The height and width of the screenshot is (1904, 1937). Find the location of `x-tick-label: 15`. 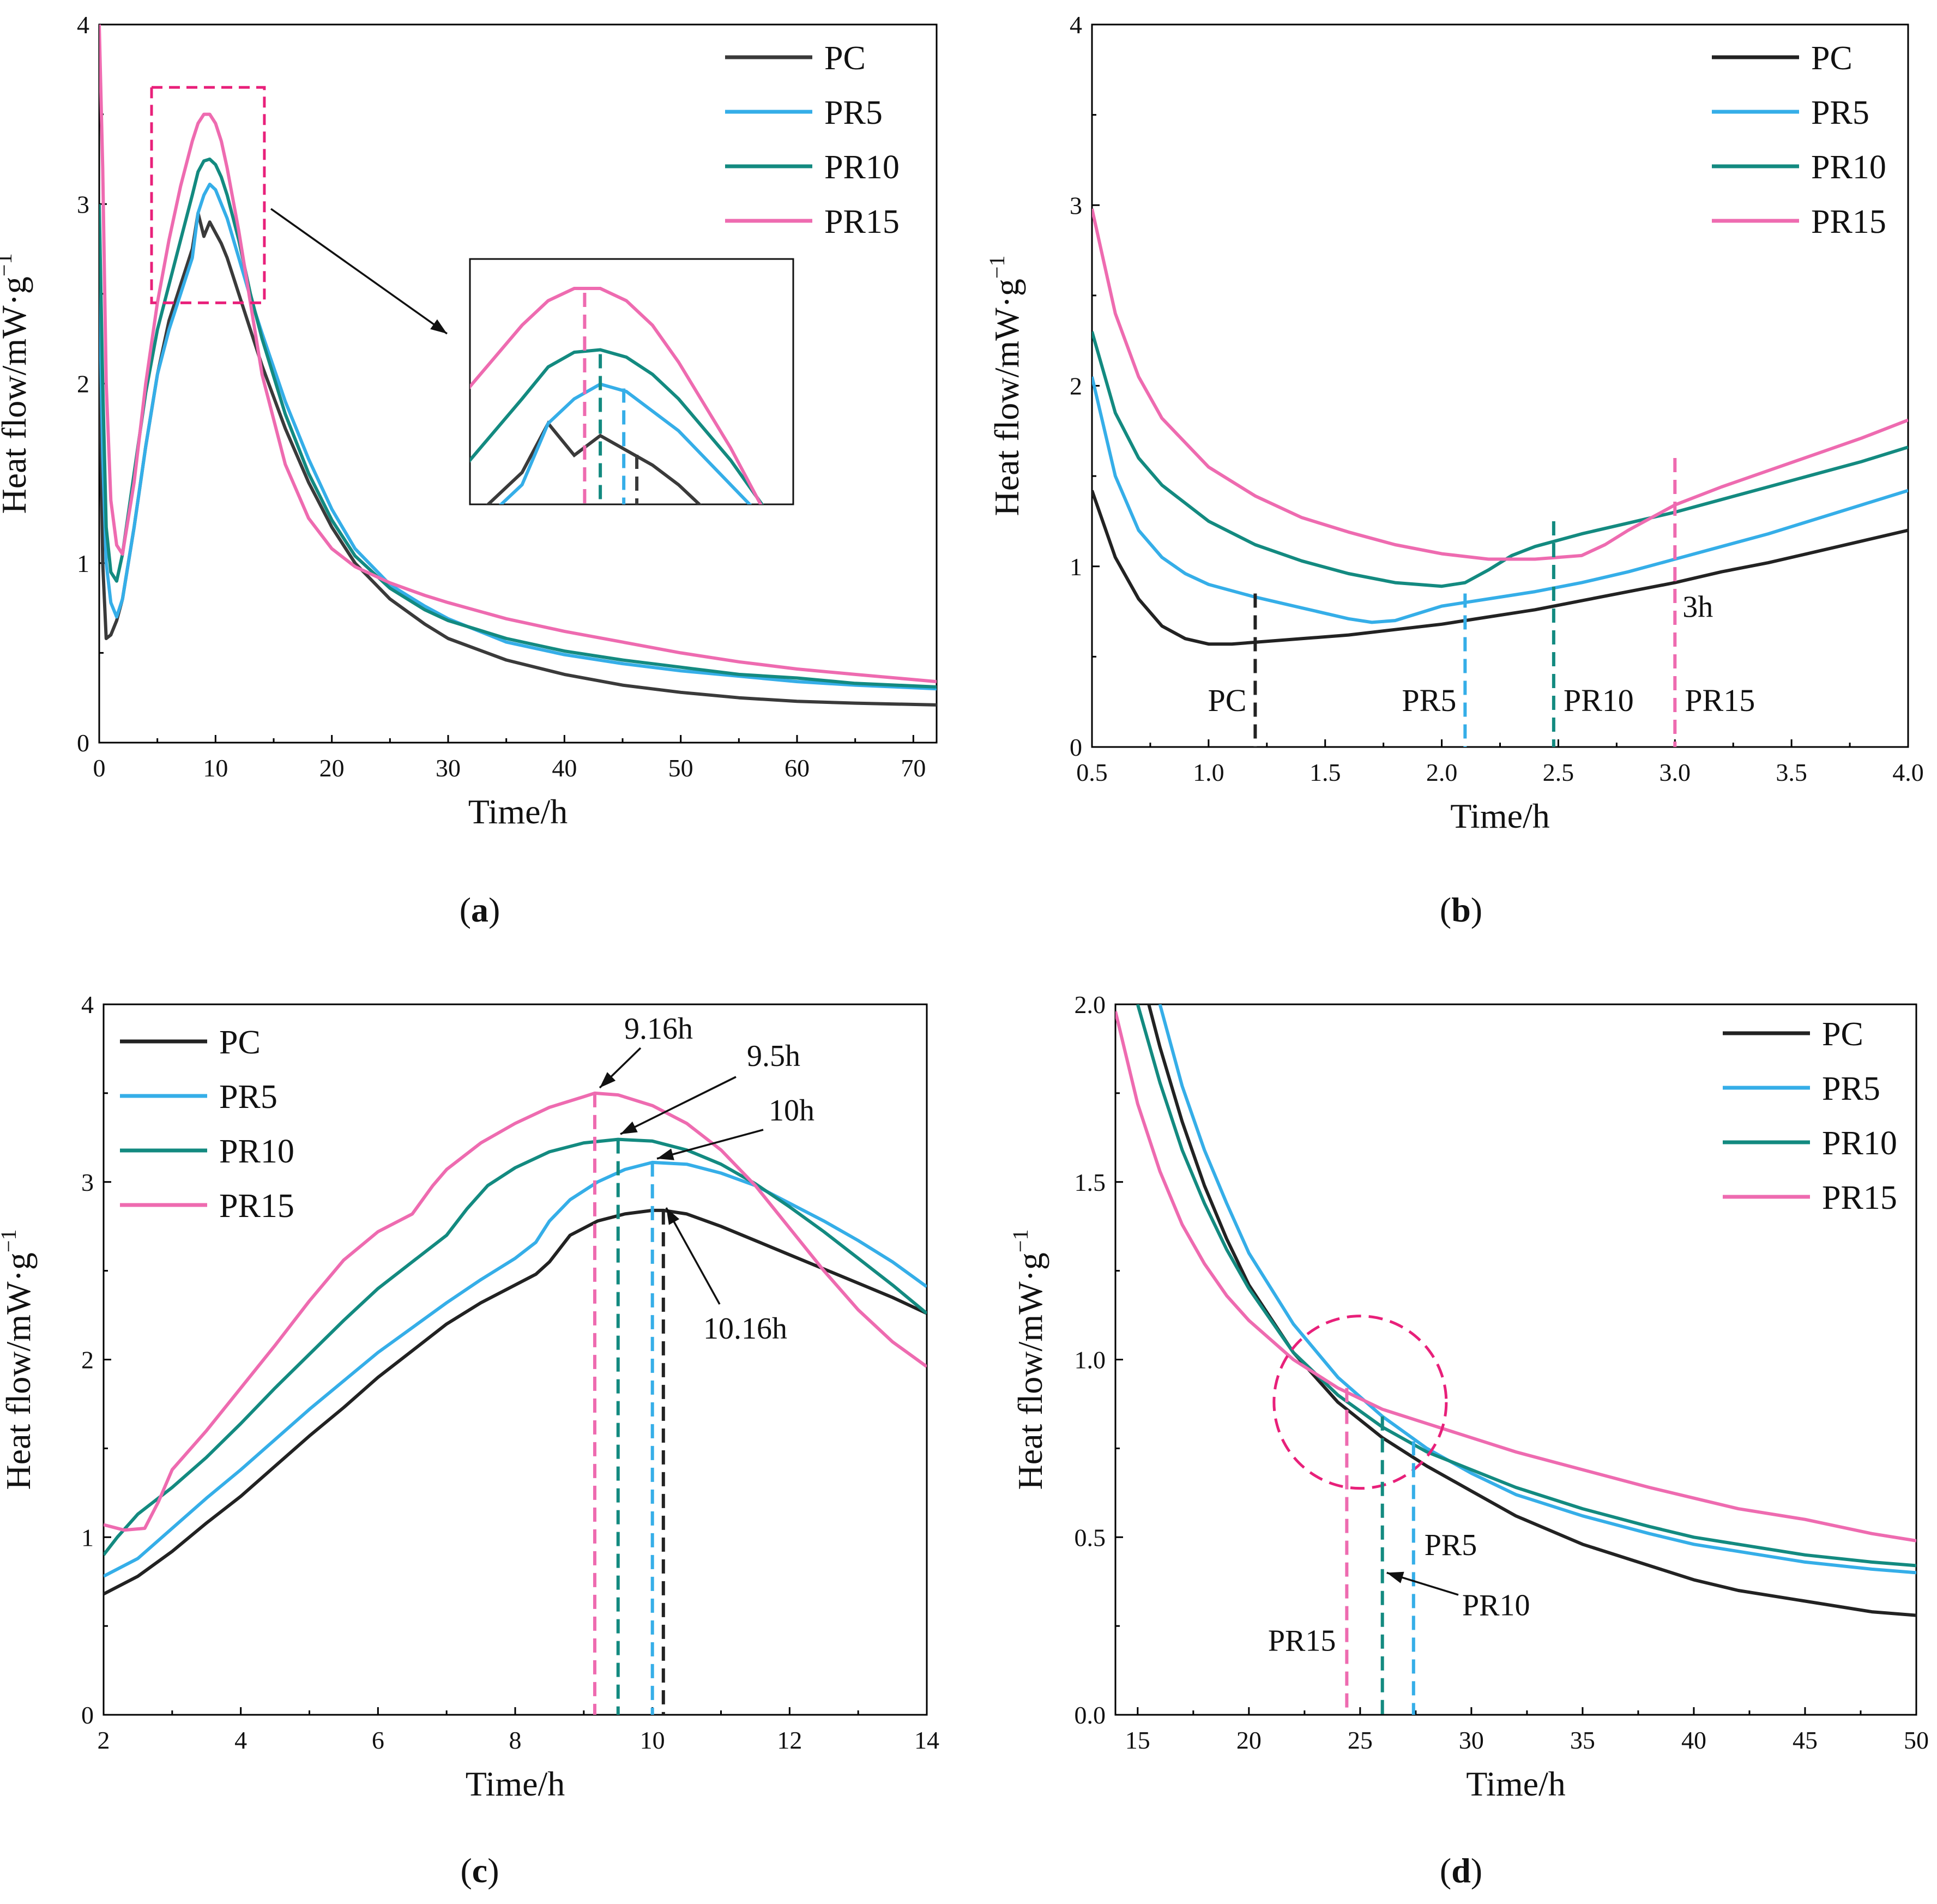

x-tick-label: 15 is located at coordinates (1137, 1740).